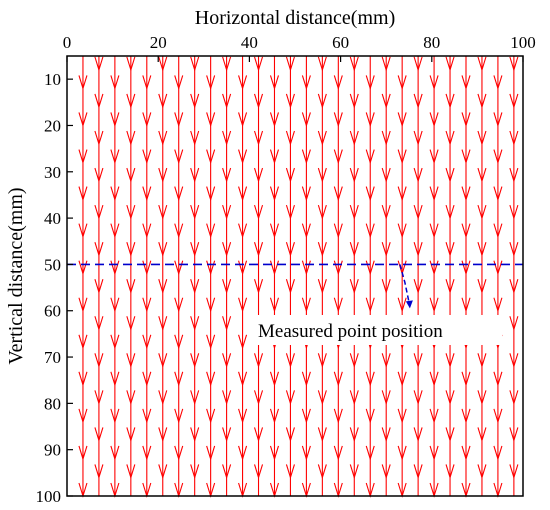 The image size is (550, 510). Describe the element at coordinates (52, 450) in the screenshot. I see `y-tick-label: 90` at that location.